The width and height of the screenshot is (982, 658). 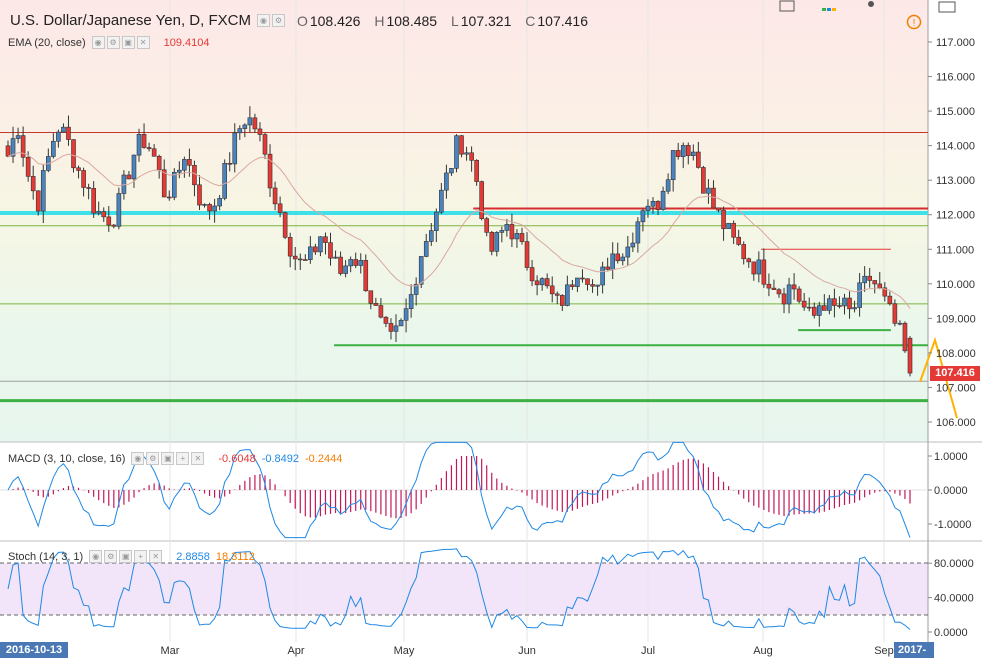 What do you see at coordinates (914, 22) in the screenshot?
I see `alert-icon: !` at bounding box center [914, 22].